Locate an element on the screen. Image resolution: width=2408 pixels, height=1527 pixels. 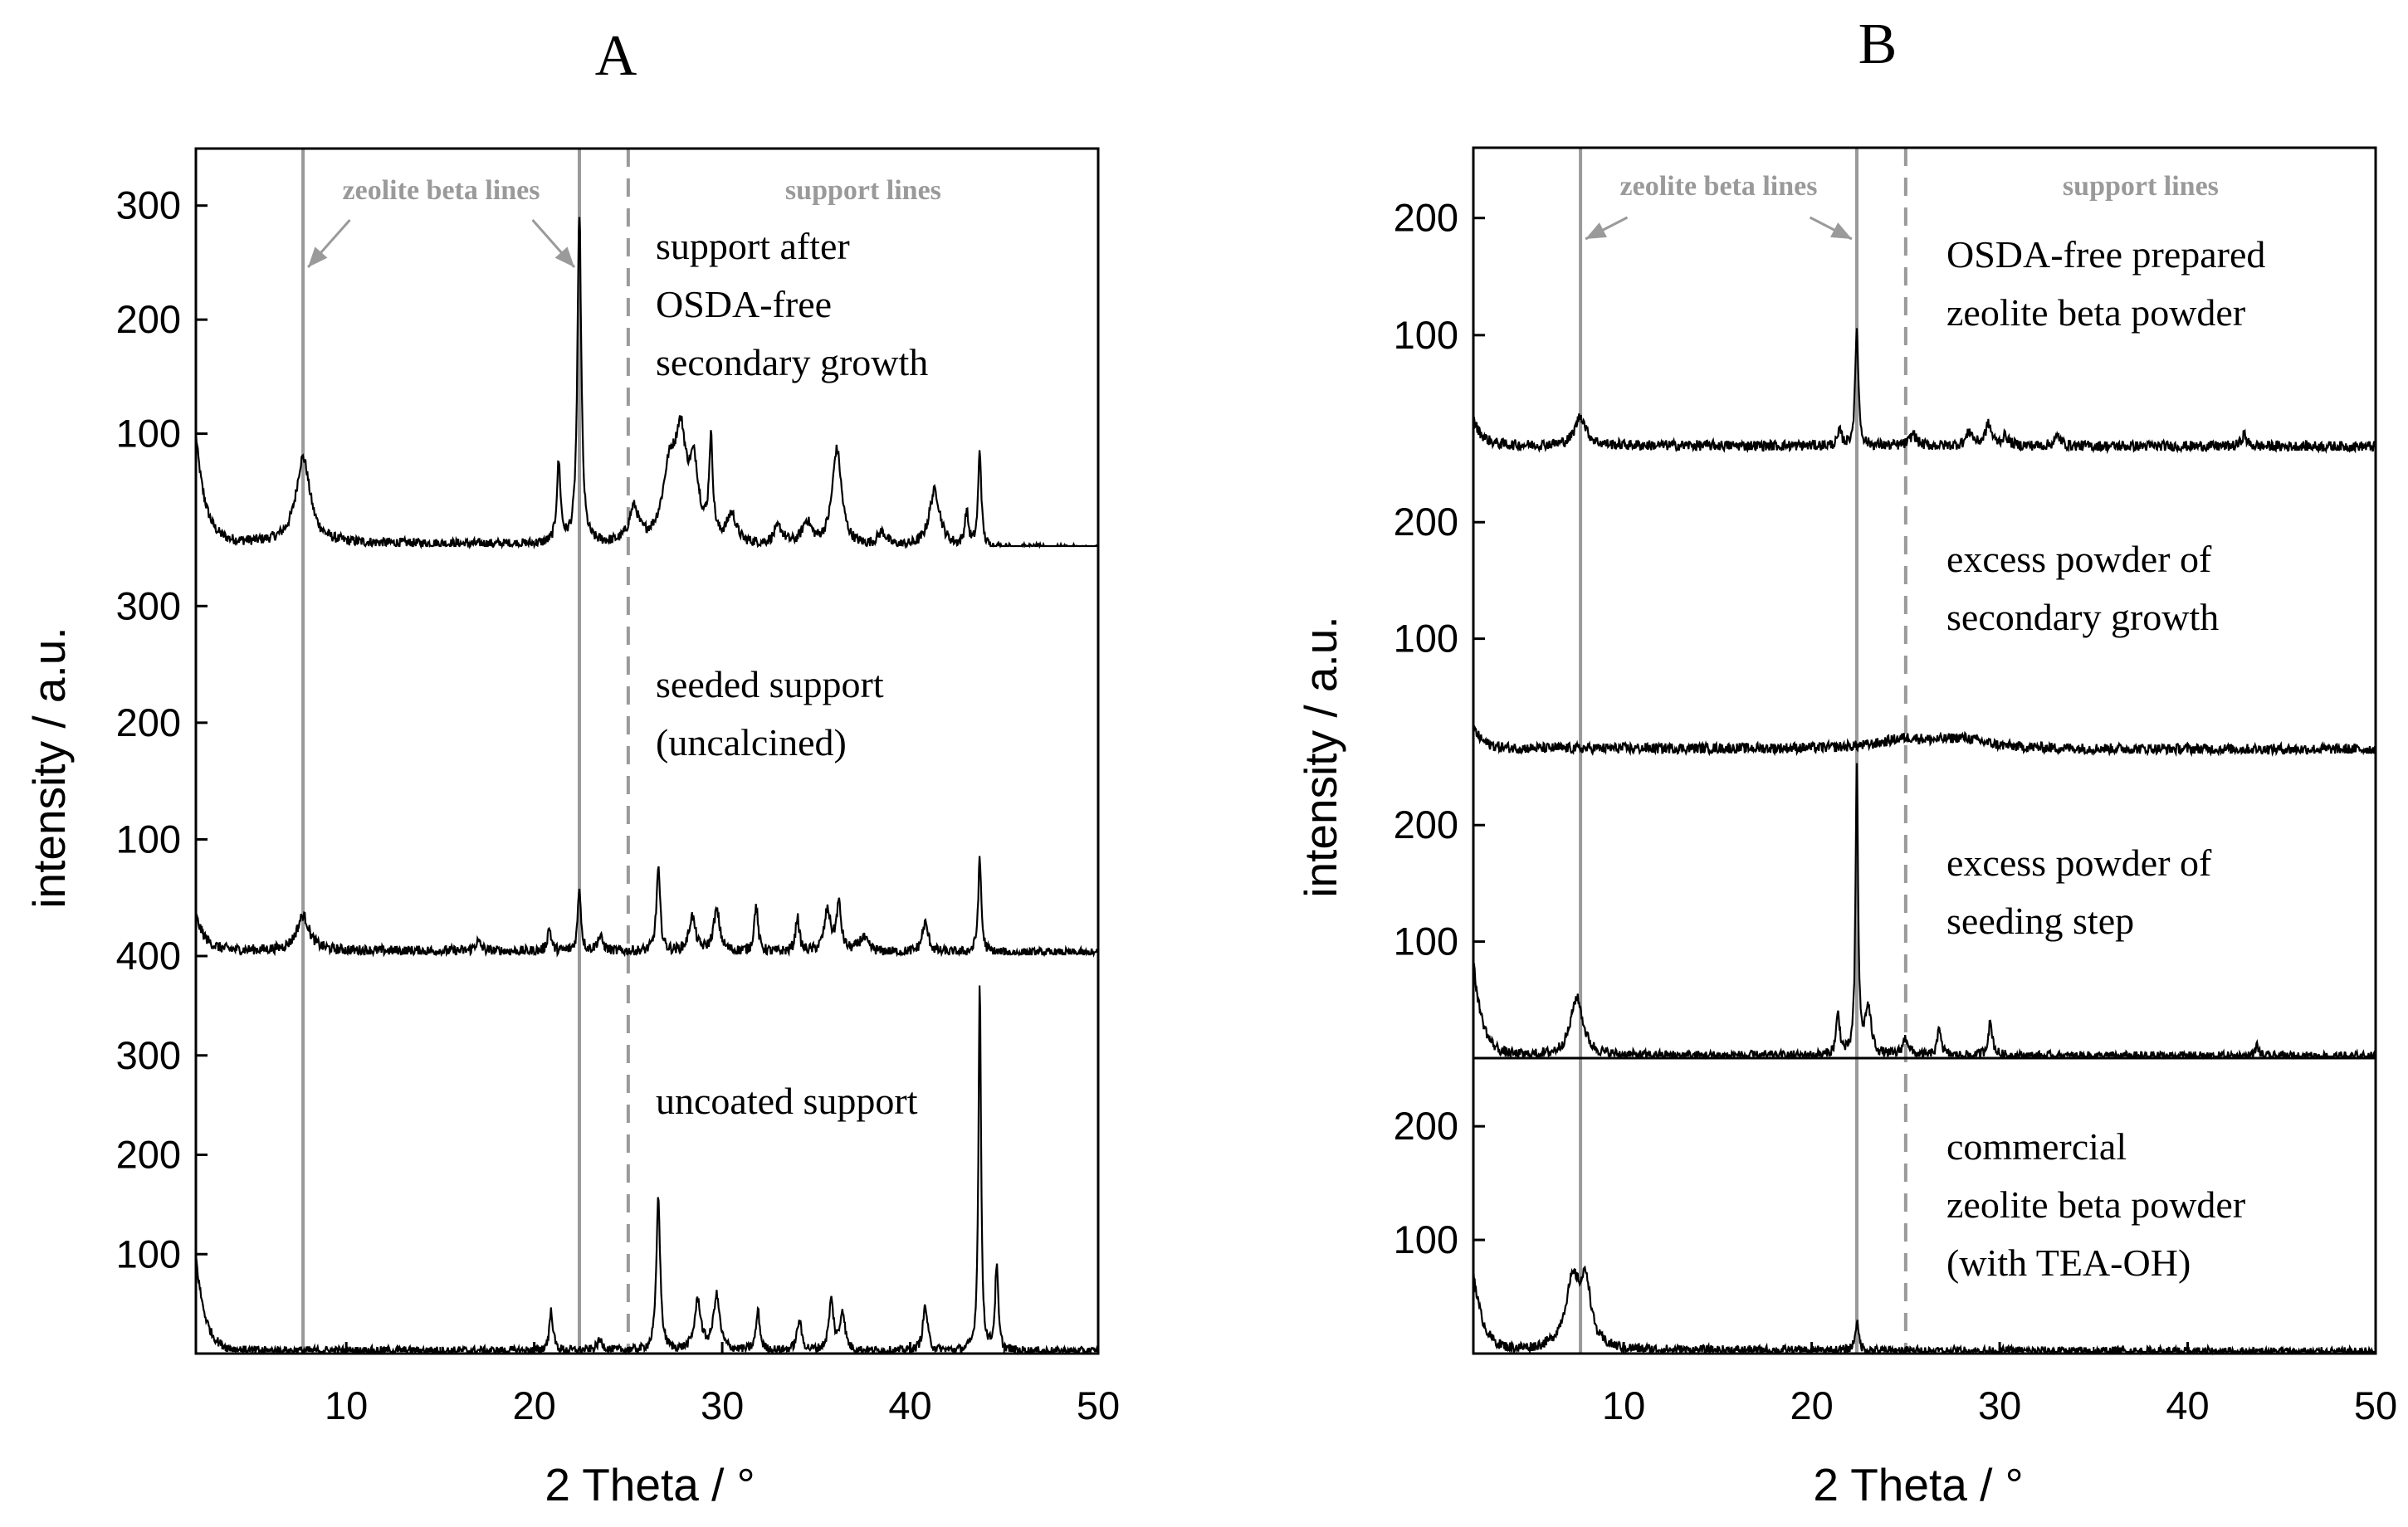
series-trace-uncoated-support is located at coordinates (647, 1170).